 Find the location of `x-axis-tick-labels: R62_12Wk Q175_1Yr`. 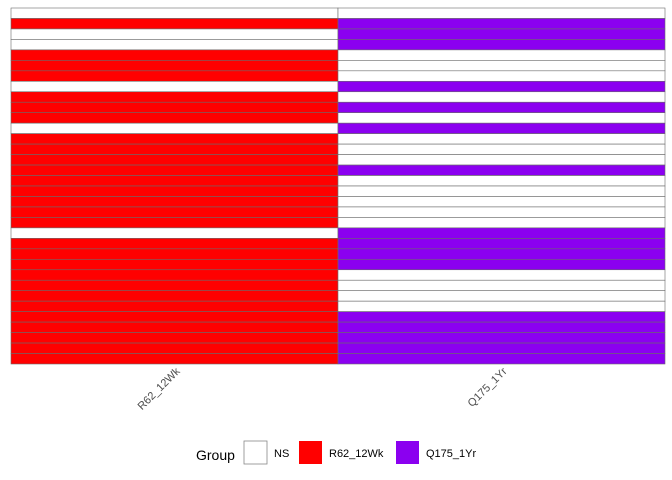

x-axis-tick-labels: R62_12Wk Q175_1Yr is located at coordinates (323, 388).